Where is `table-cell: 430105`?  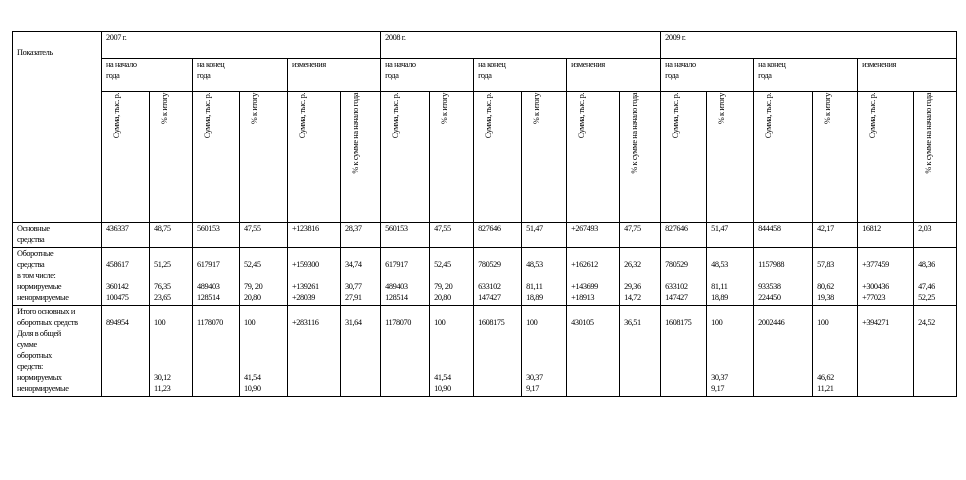 table-cell: 430105 is located at coordinates (593, 351).